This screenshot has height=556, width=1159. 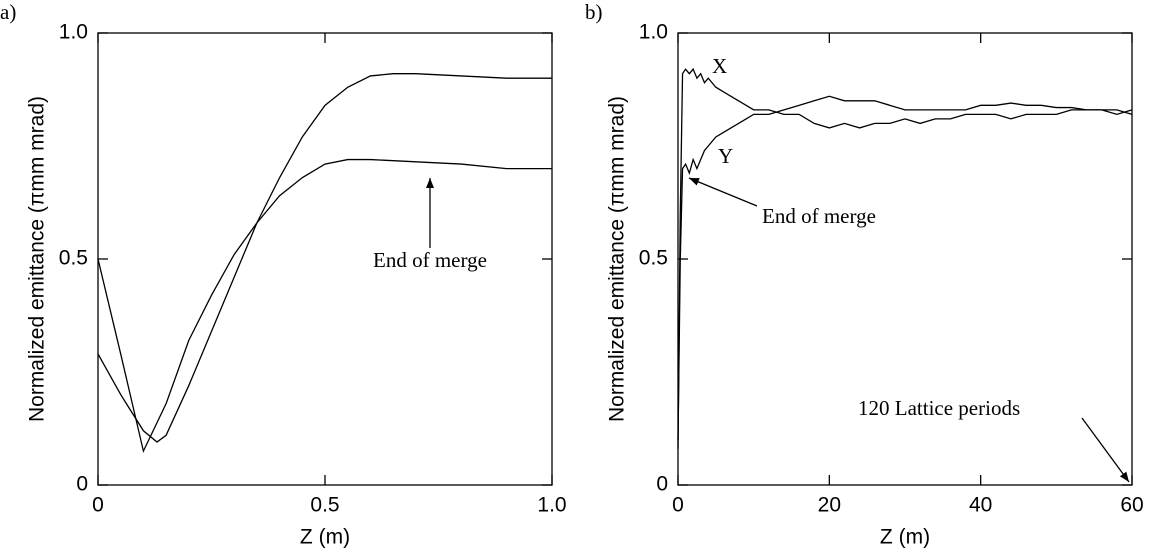 I want to click on x-tick-label: 40, so click(x=980, y=505).